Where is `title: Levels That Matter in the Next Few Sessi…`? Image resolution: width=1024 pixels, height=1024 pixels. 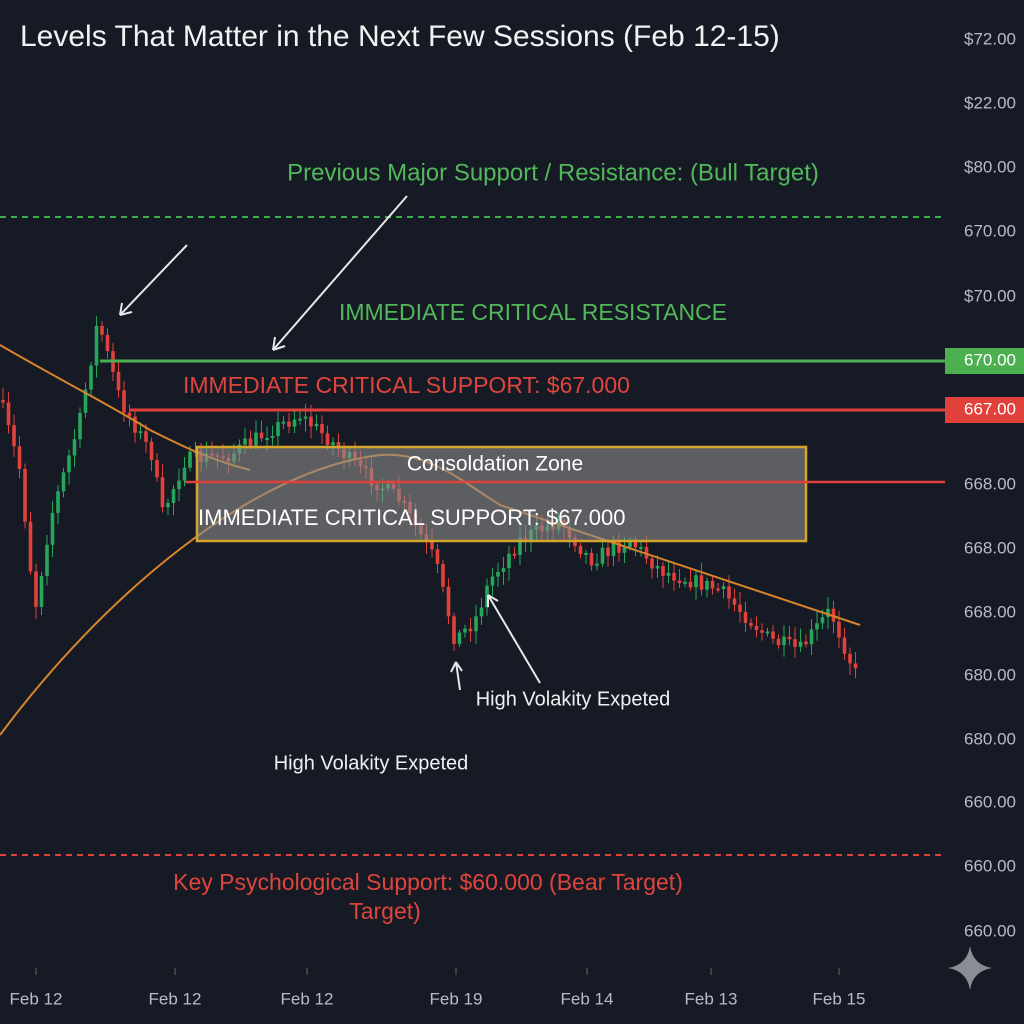
title: Levels That Matter in the Next Few Sessi… is located at coordinates (400, 36).